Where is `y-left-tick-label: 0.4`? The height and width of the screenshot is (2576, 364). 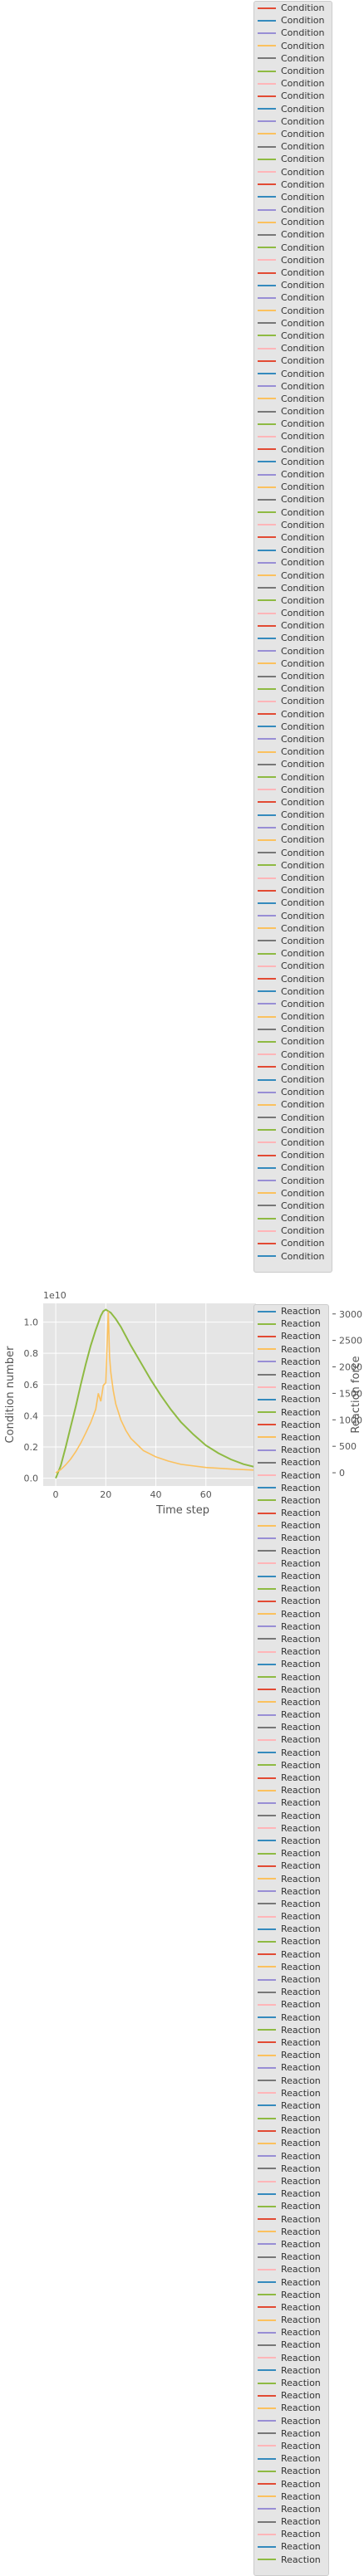 y-left-tick-label: 0.4 is located at coordinates (31, 1415).